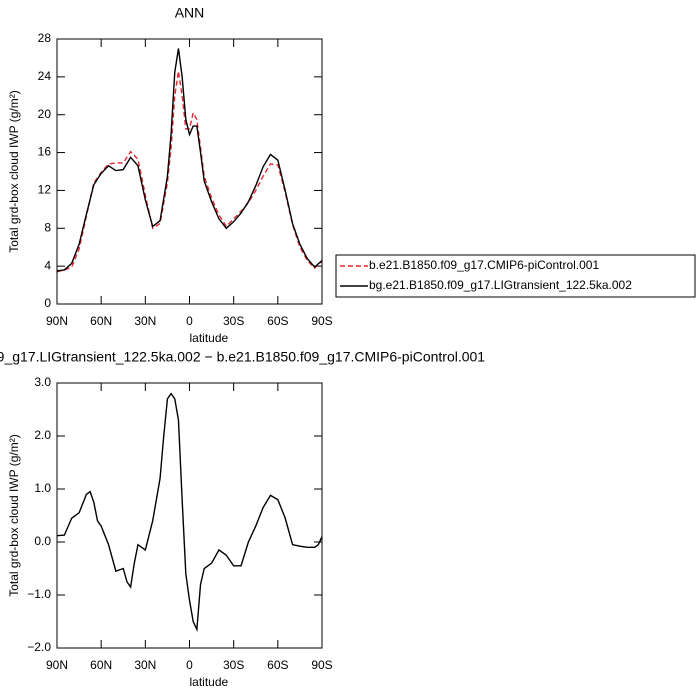 This screenshot has width=700, height=700. Describe the element at coordinates (42, 435) in the screenshot. I see `y-tick-label: 2.0` at that location.